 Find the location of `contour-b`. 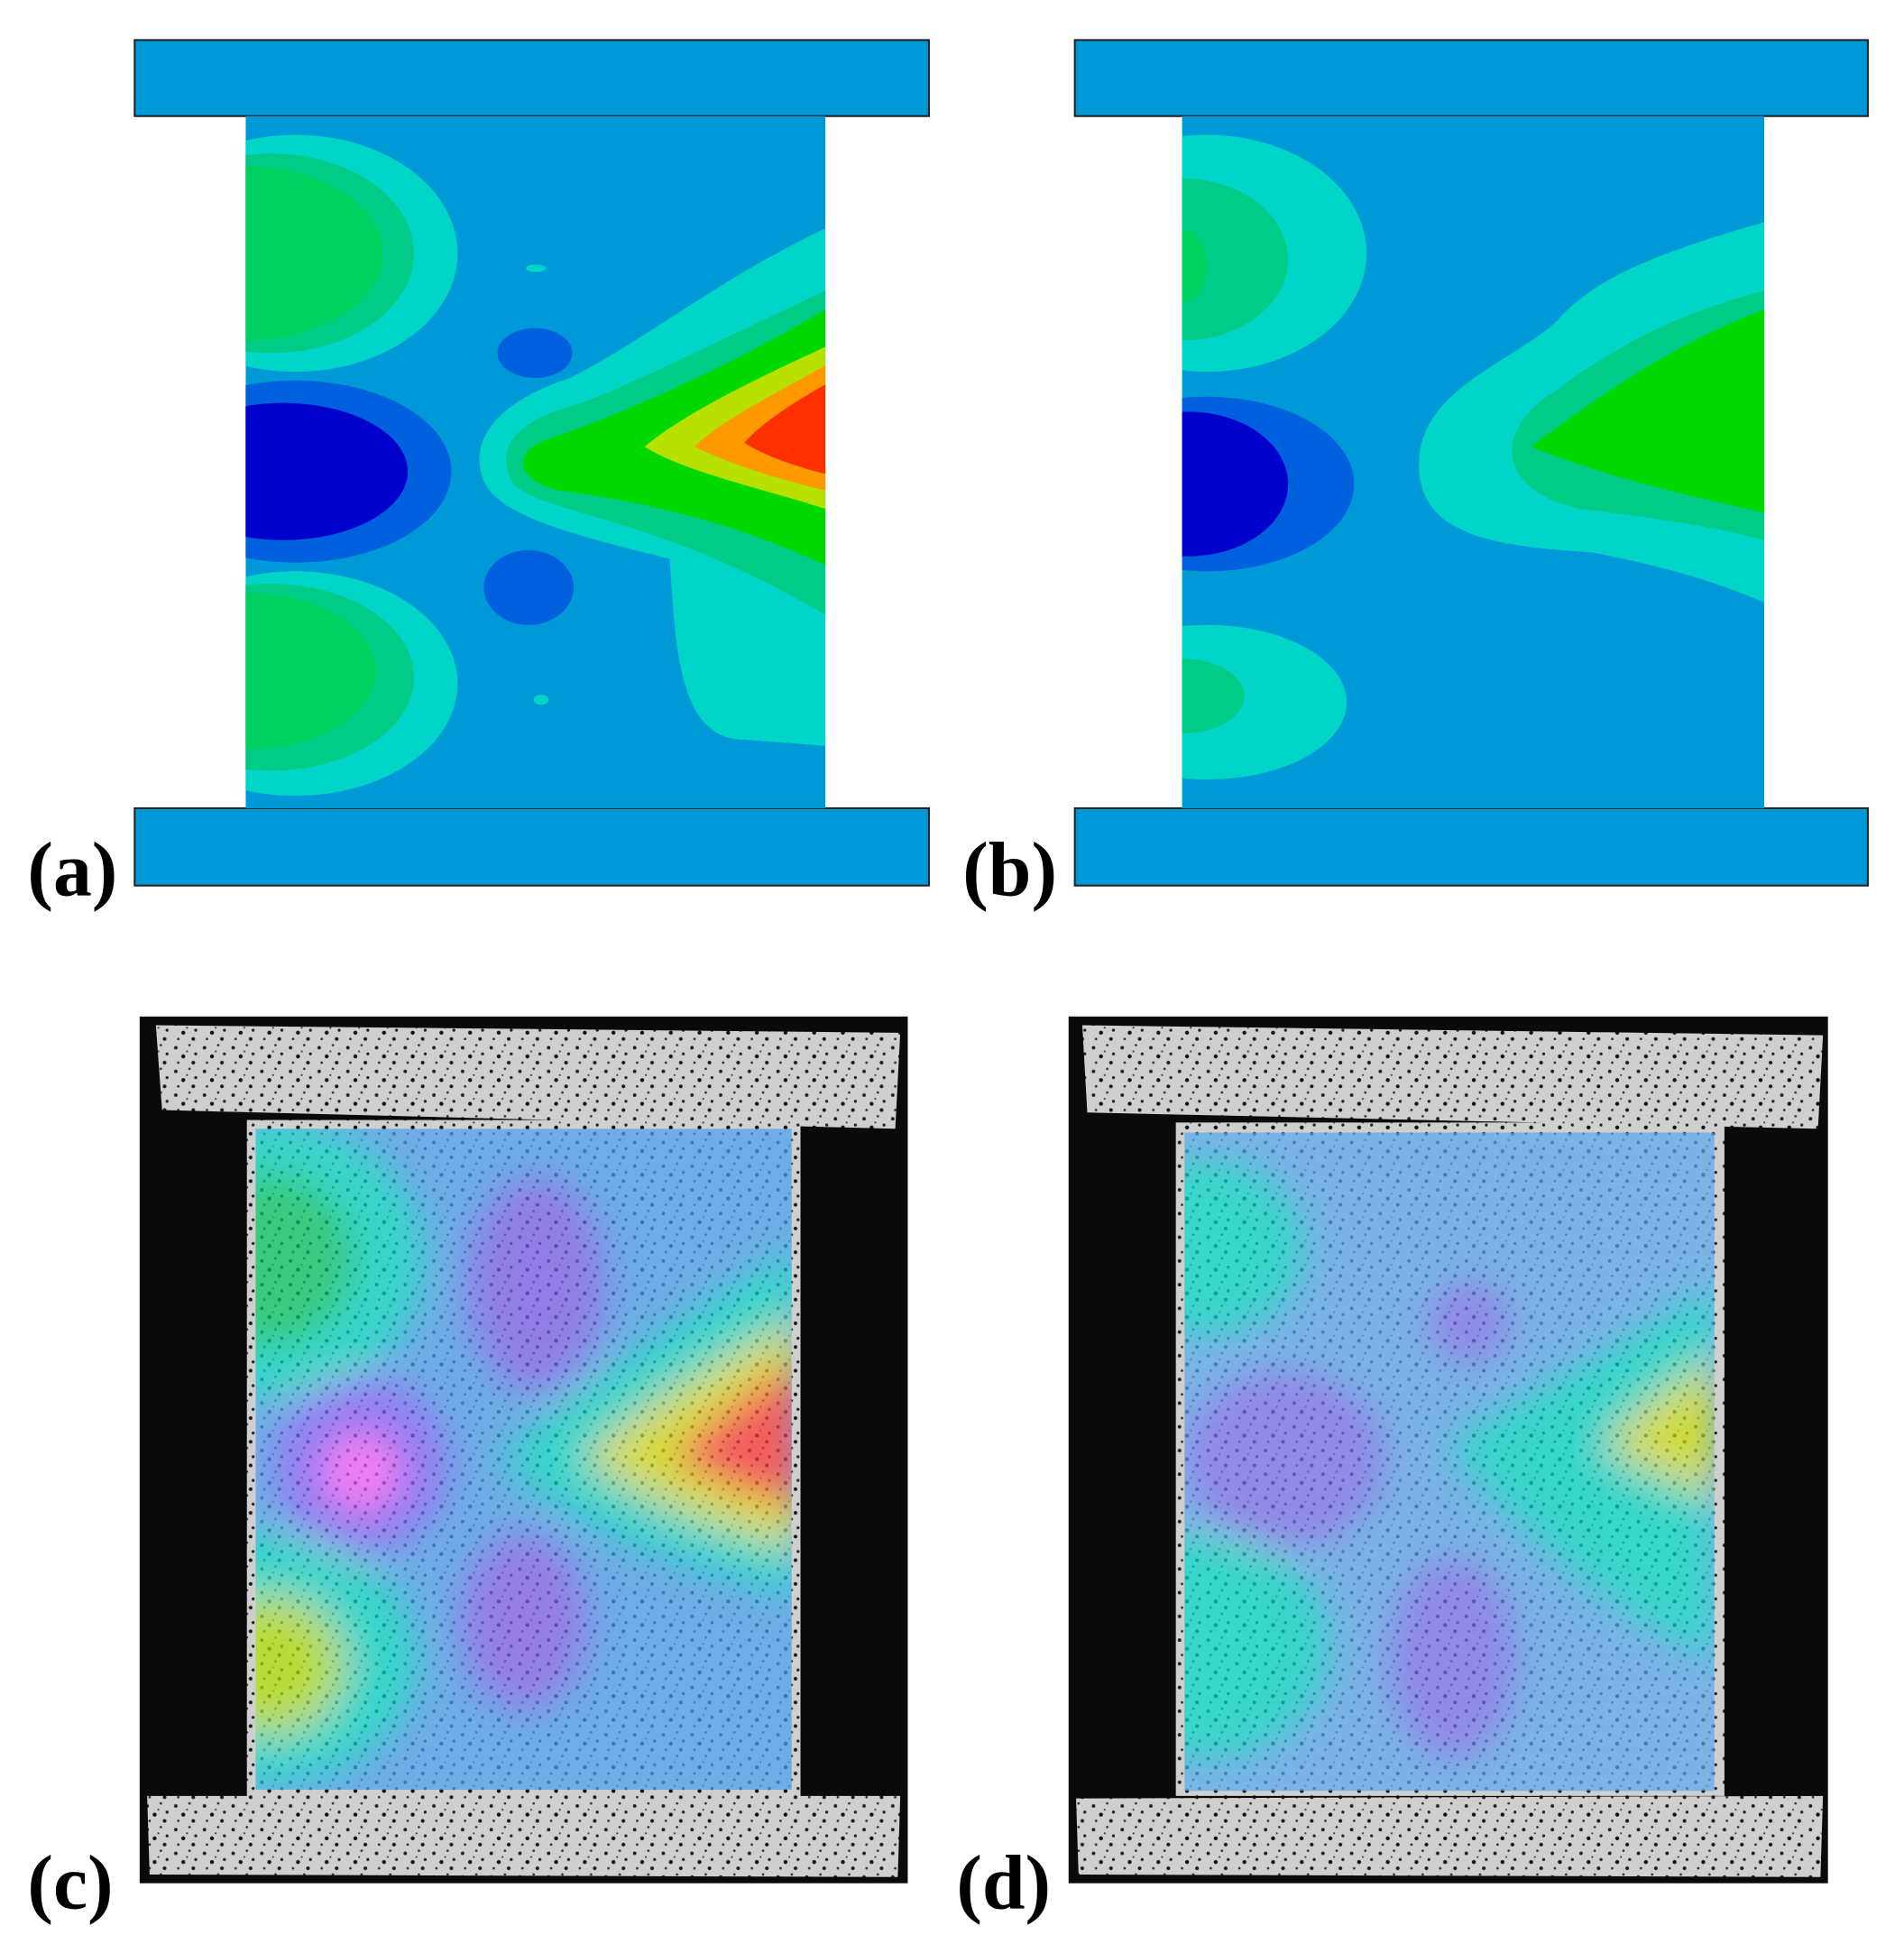

contour-b is located at coordinates (1473, 462).